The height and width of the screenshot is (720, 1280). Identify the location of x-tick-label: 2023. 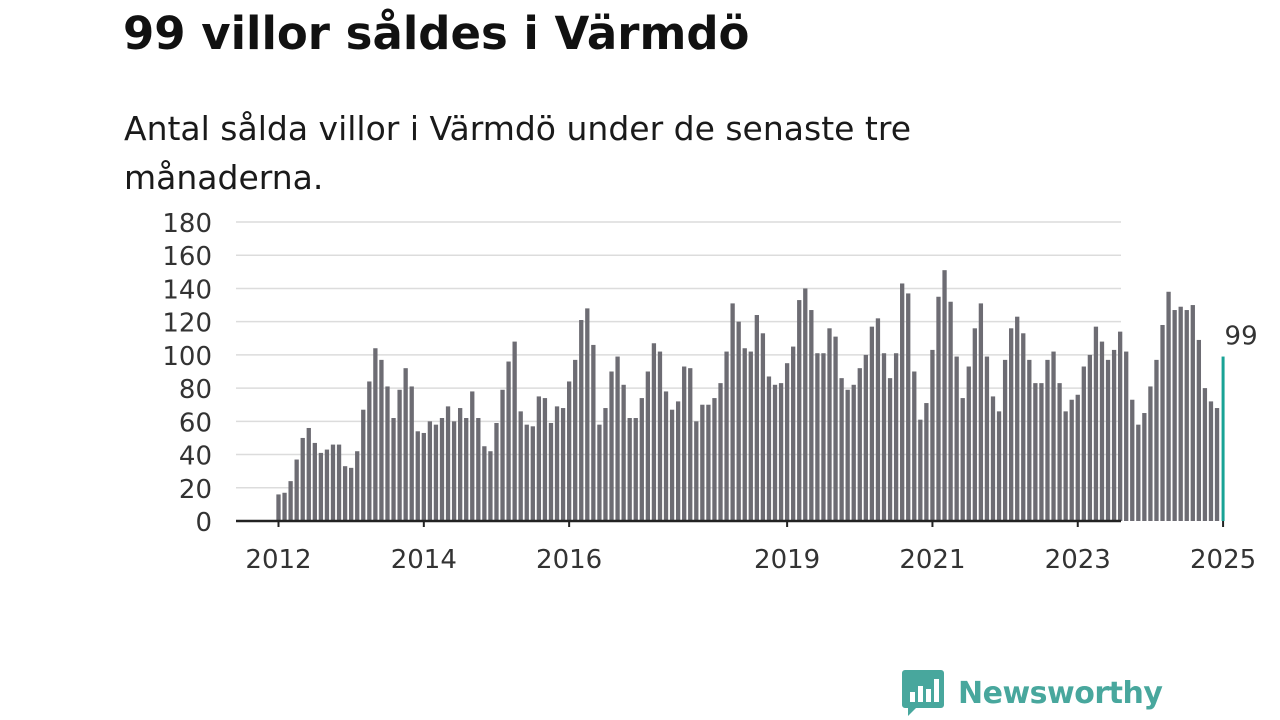
(1078, 560).